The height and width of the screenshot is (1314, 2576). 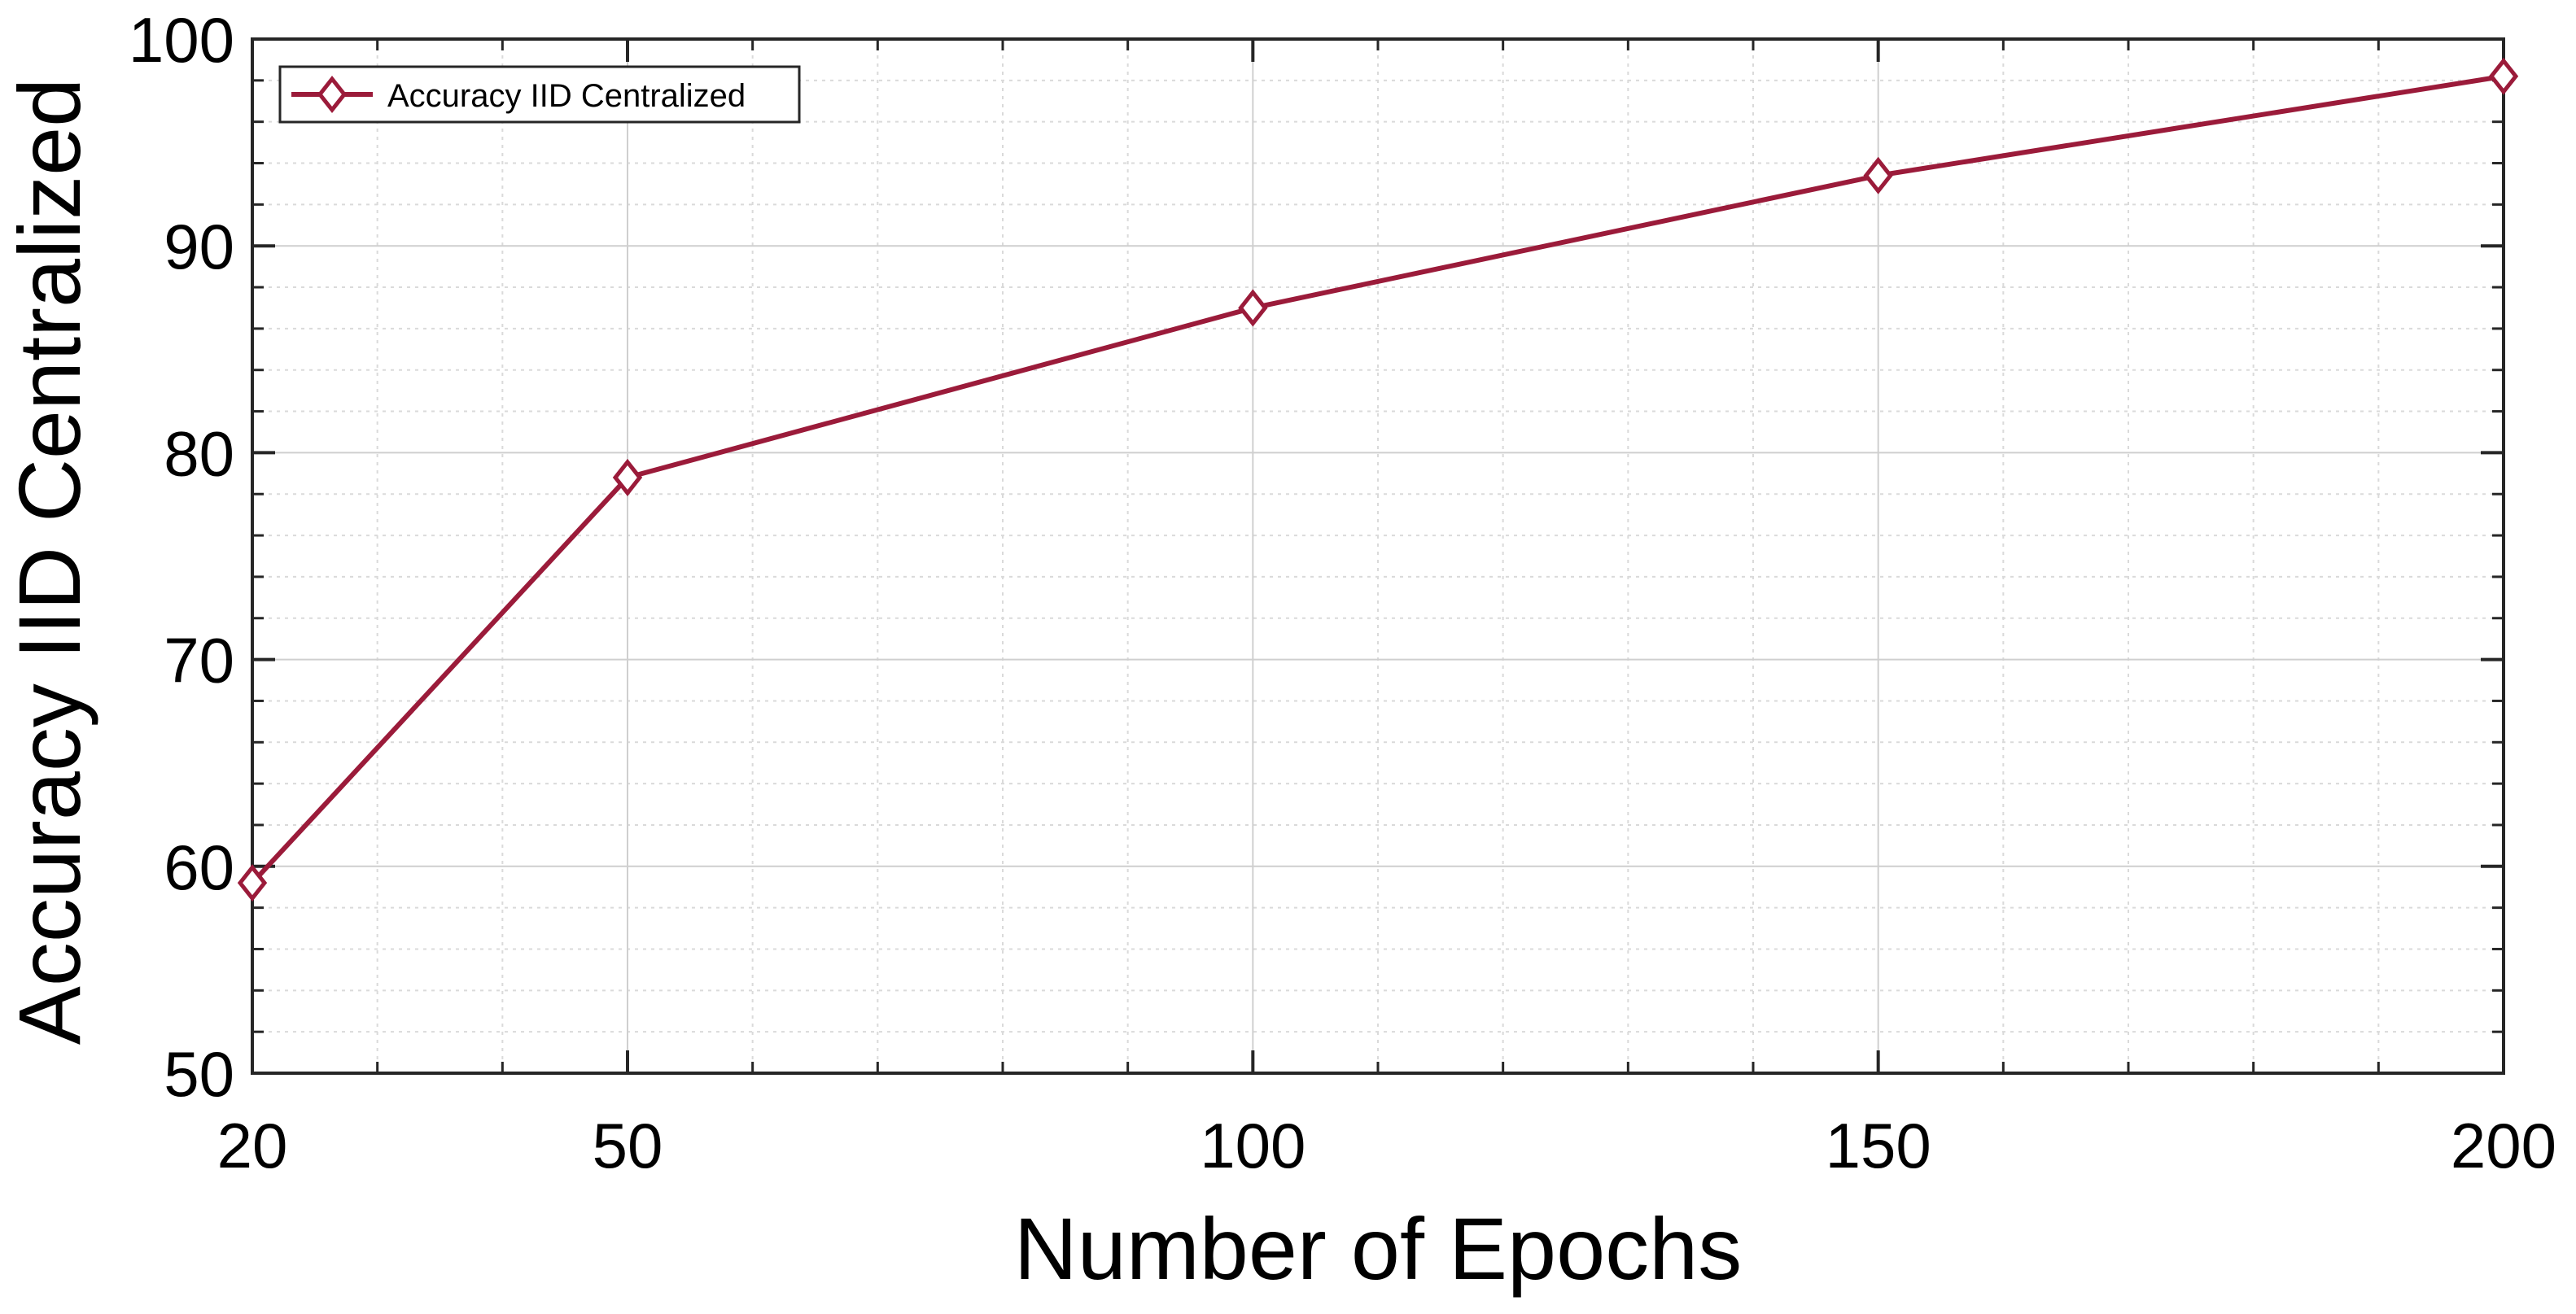 I want to click on x-tick-label: 200, so click(x=2503, y=1145).